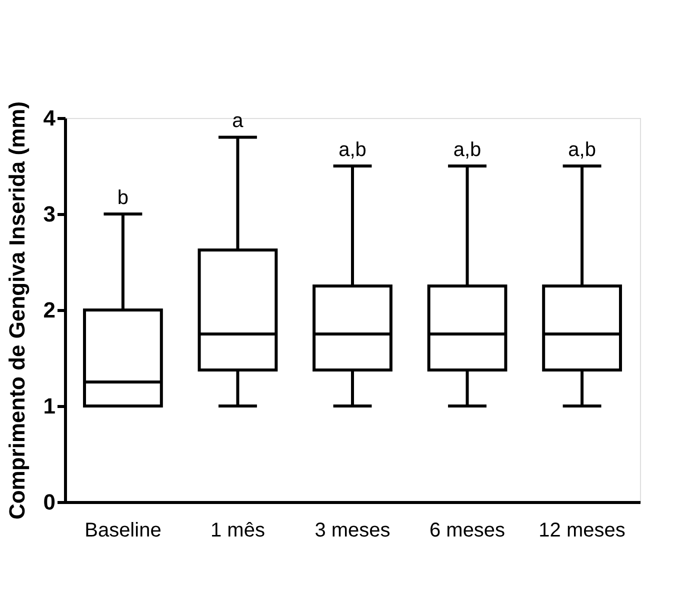 This screenshot has width=673, height=608. Describe the element at coordinates (17, 310) in the screenshot. I see `y-axis-title: Comprimento de Gengiva Inserida (mm)` at that location.